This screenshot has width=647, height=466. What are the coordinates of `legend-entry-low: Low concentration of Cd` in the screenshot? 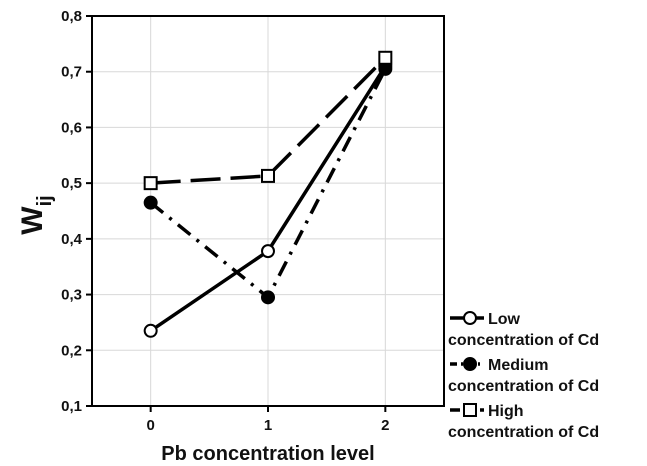 It's located at (523, 330).